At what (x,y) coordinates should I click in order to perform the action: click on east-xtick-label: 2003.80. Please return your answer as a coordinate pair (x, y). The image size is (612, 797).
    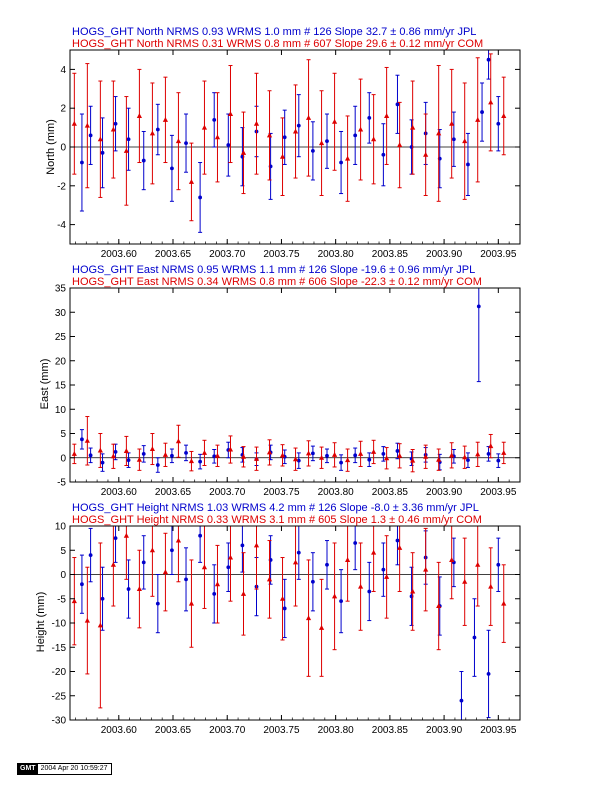
    Looking at the image, I should click on (336, 492).